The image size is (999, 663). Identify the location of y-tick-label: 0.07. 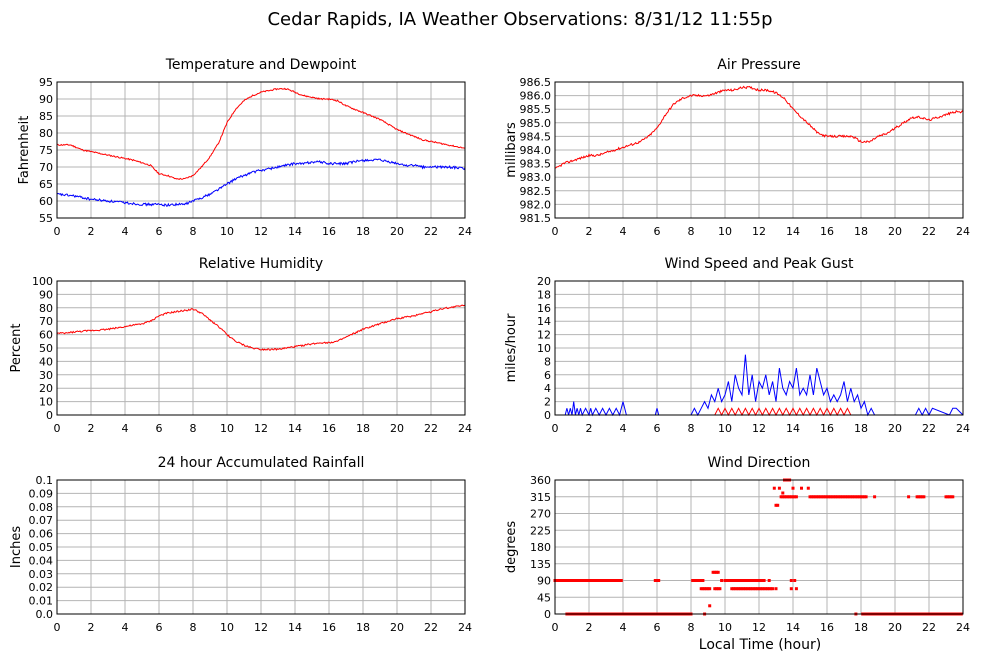
(41, 520).